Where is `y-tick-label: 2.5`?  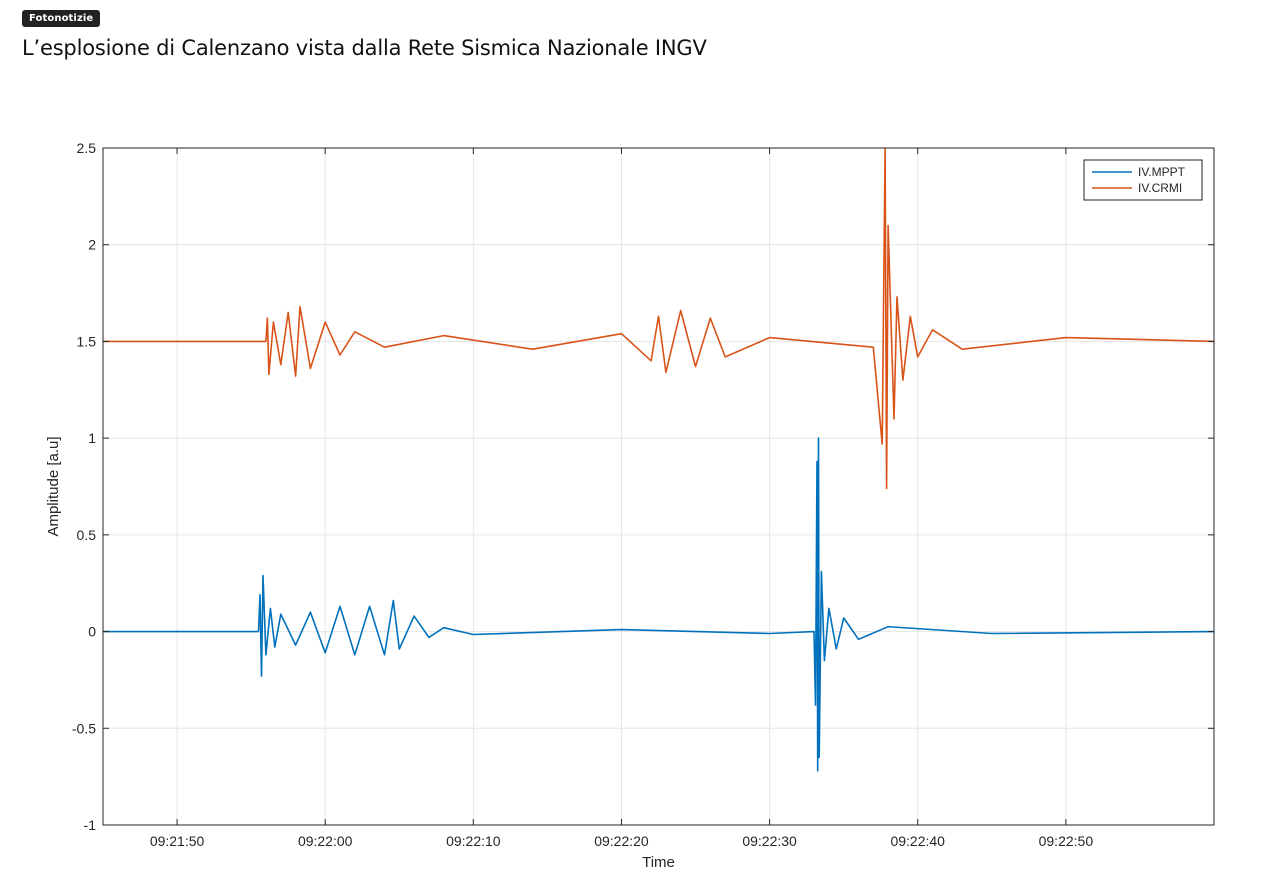
y-tick-label: 2.5 is located at coordinates (87, 148).